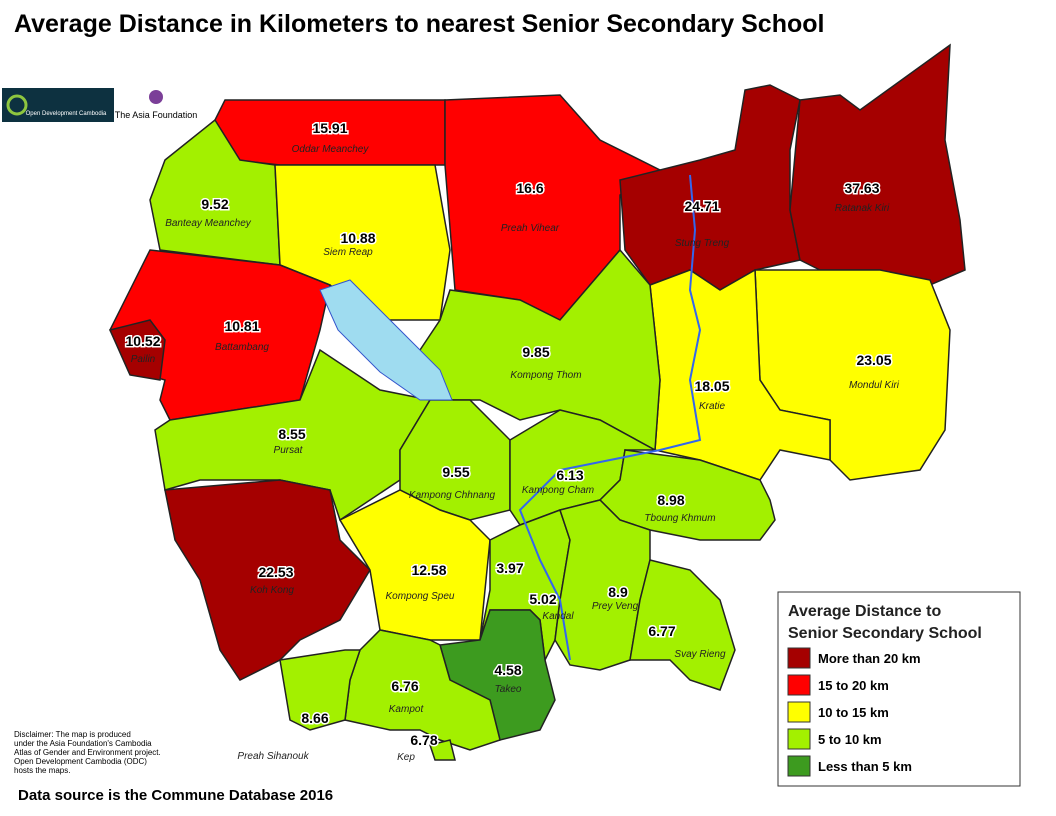  Describe the element at coordinates (853, 685) in the screenshot. I see `legend-label: 15 to 20 km` at that location.